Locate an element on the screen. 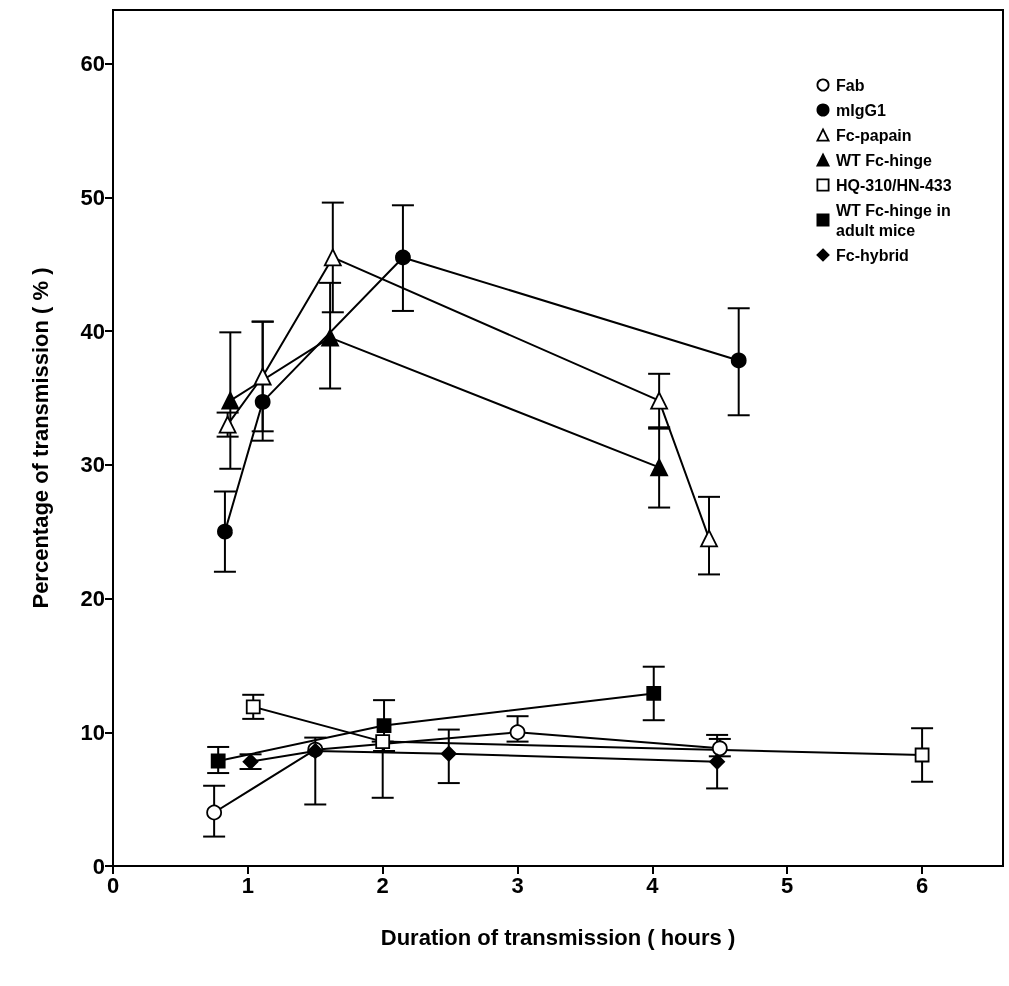 The image size is (1009, 986). y-tick-label: 30 is located at coordinates (92, 465).